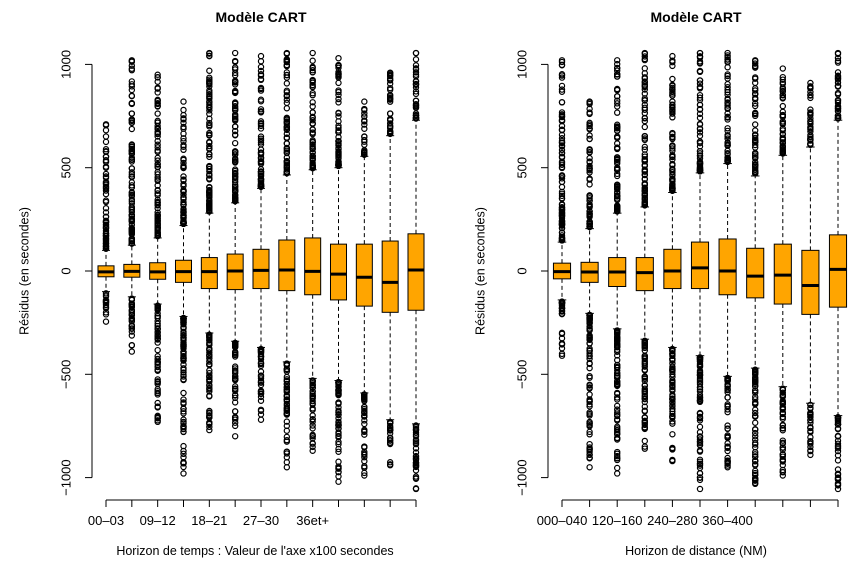  What do you see at coordinates (617, 520) in the screenshot?
I see `x-tick-label: 120–160` at bounding box center [617, 520].